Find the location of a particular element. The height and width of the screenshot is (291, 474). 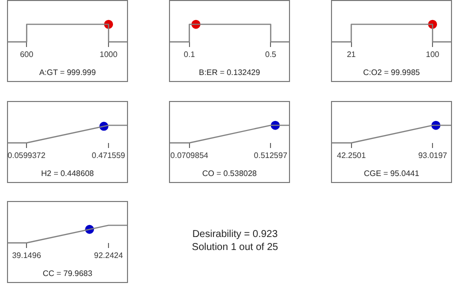

x-tick-label: 92.2424 is located at coordinates (109, 255).